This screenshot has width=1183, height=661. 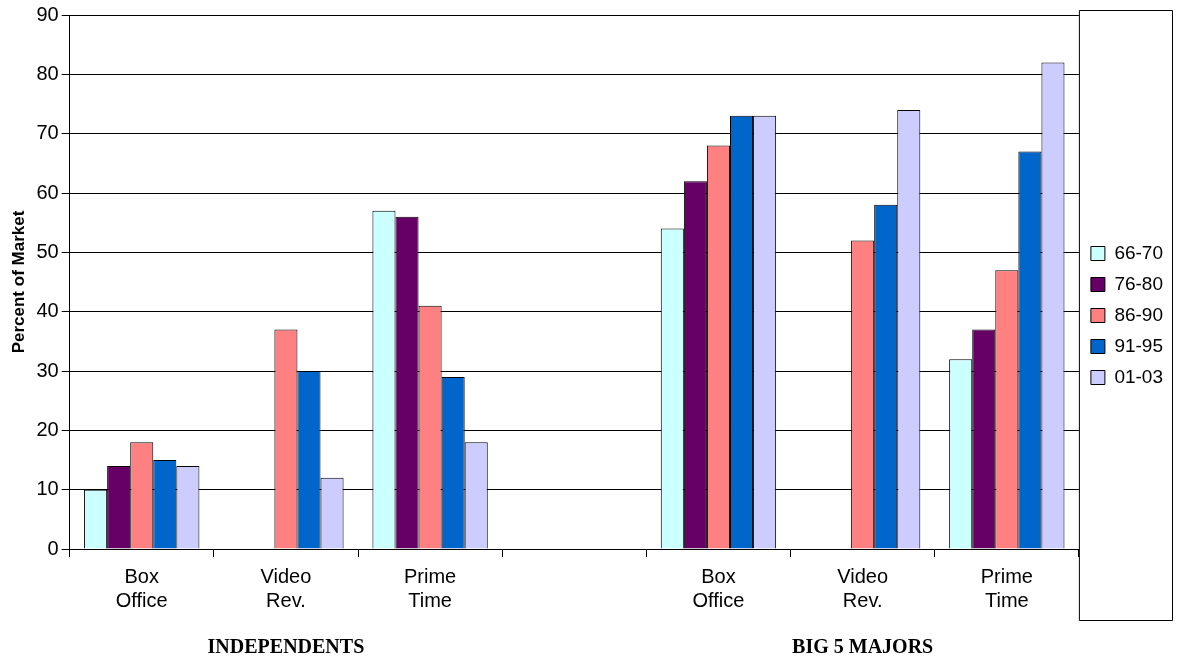 I want to click on text: BIG 5 MAJORS, so click(x=863, y=646).